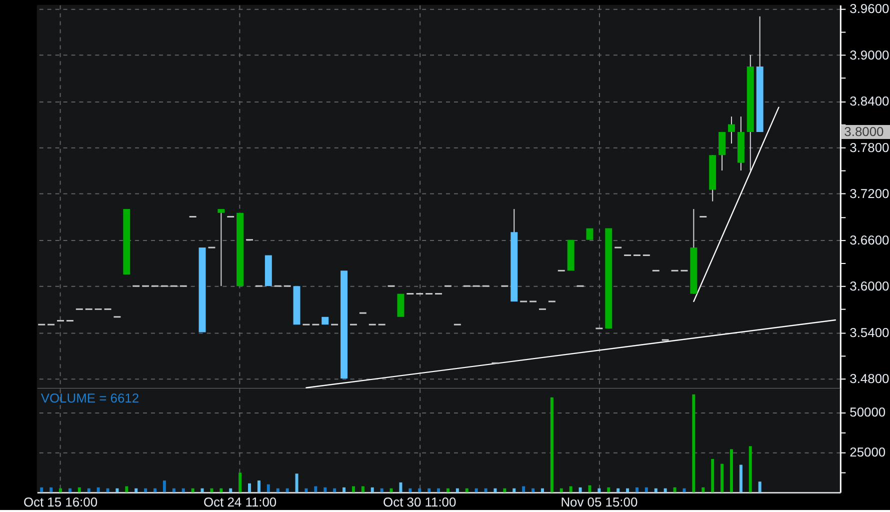 The image size is (890, 512). What do you see at coordinates (870, 101) in the screenshot?
I see `y-tick-label: 3.8400` at bounding box center [870, 101].